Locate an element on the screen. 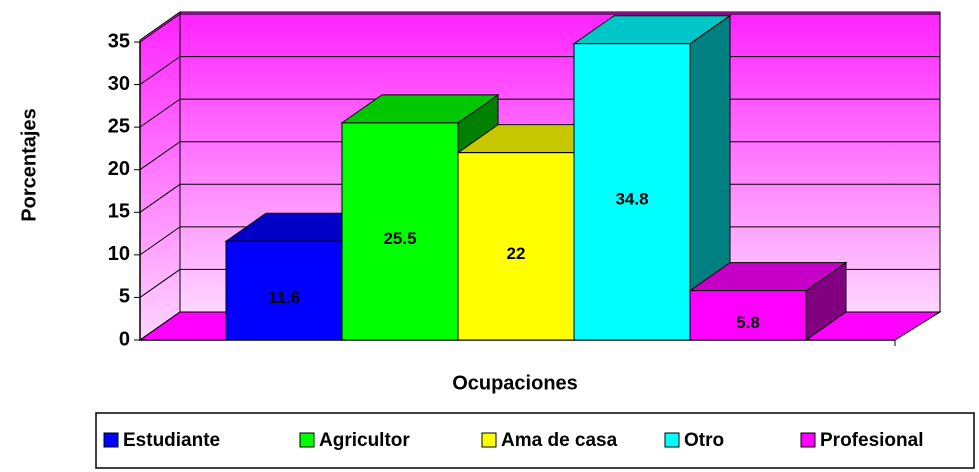  y-tick-label: 0 is located at coordinates (124, 339).